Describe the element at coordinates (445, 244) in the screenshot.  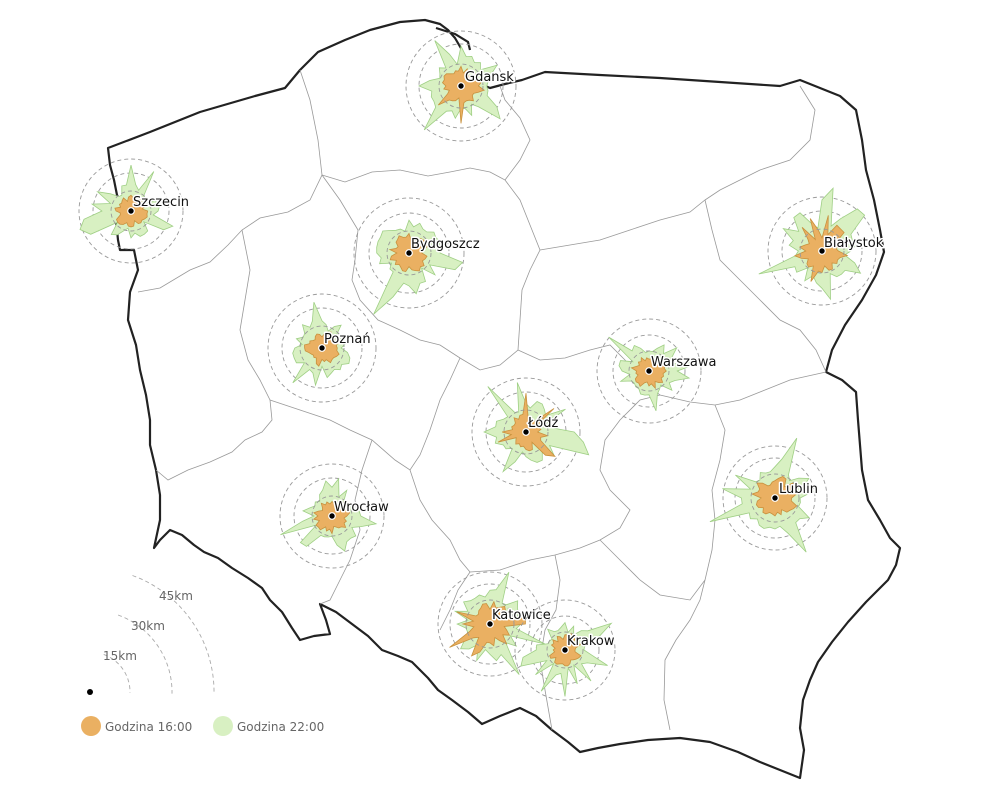
I see `city-label: Bydgoszcz` at that location.